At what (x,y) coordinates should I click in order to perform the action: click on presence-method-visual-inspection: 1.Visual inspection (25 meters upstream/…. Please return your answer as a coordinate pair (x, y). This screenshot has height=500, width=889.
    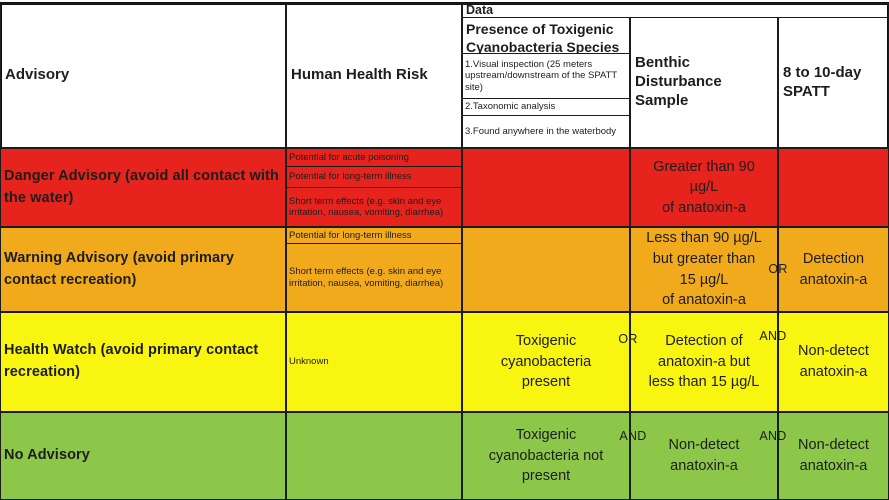
    Looking at the image, I should click on (546, 76).